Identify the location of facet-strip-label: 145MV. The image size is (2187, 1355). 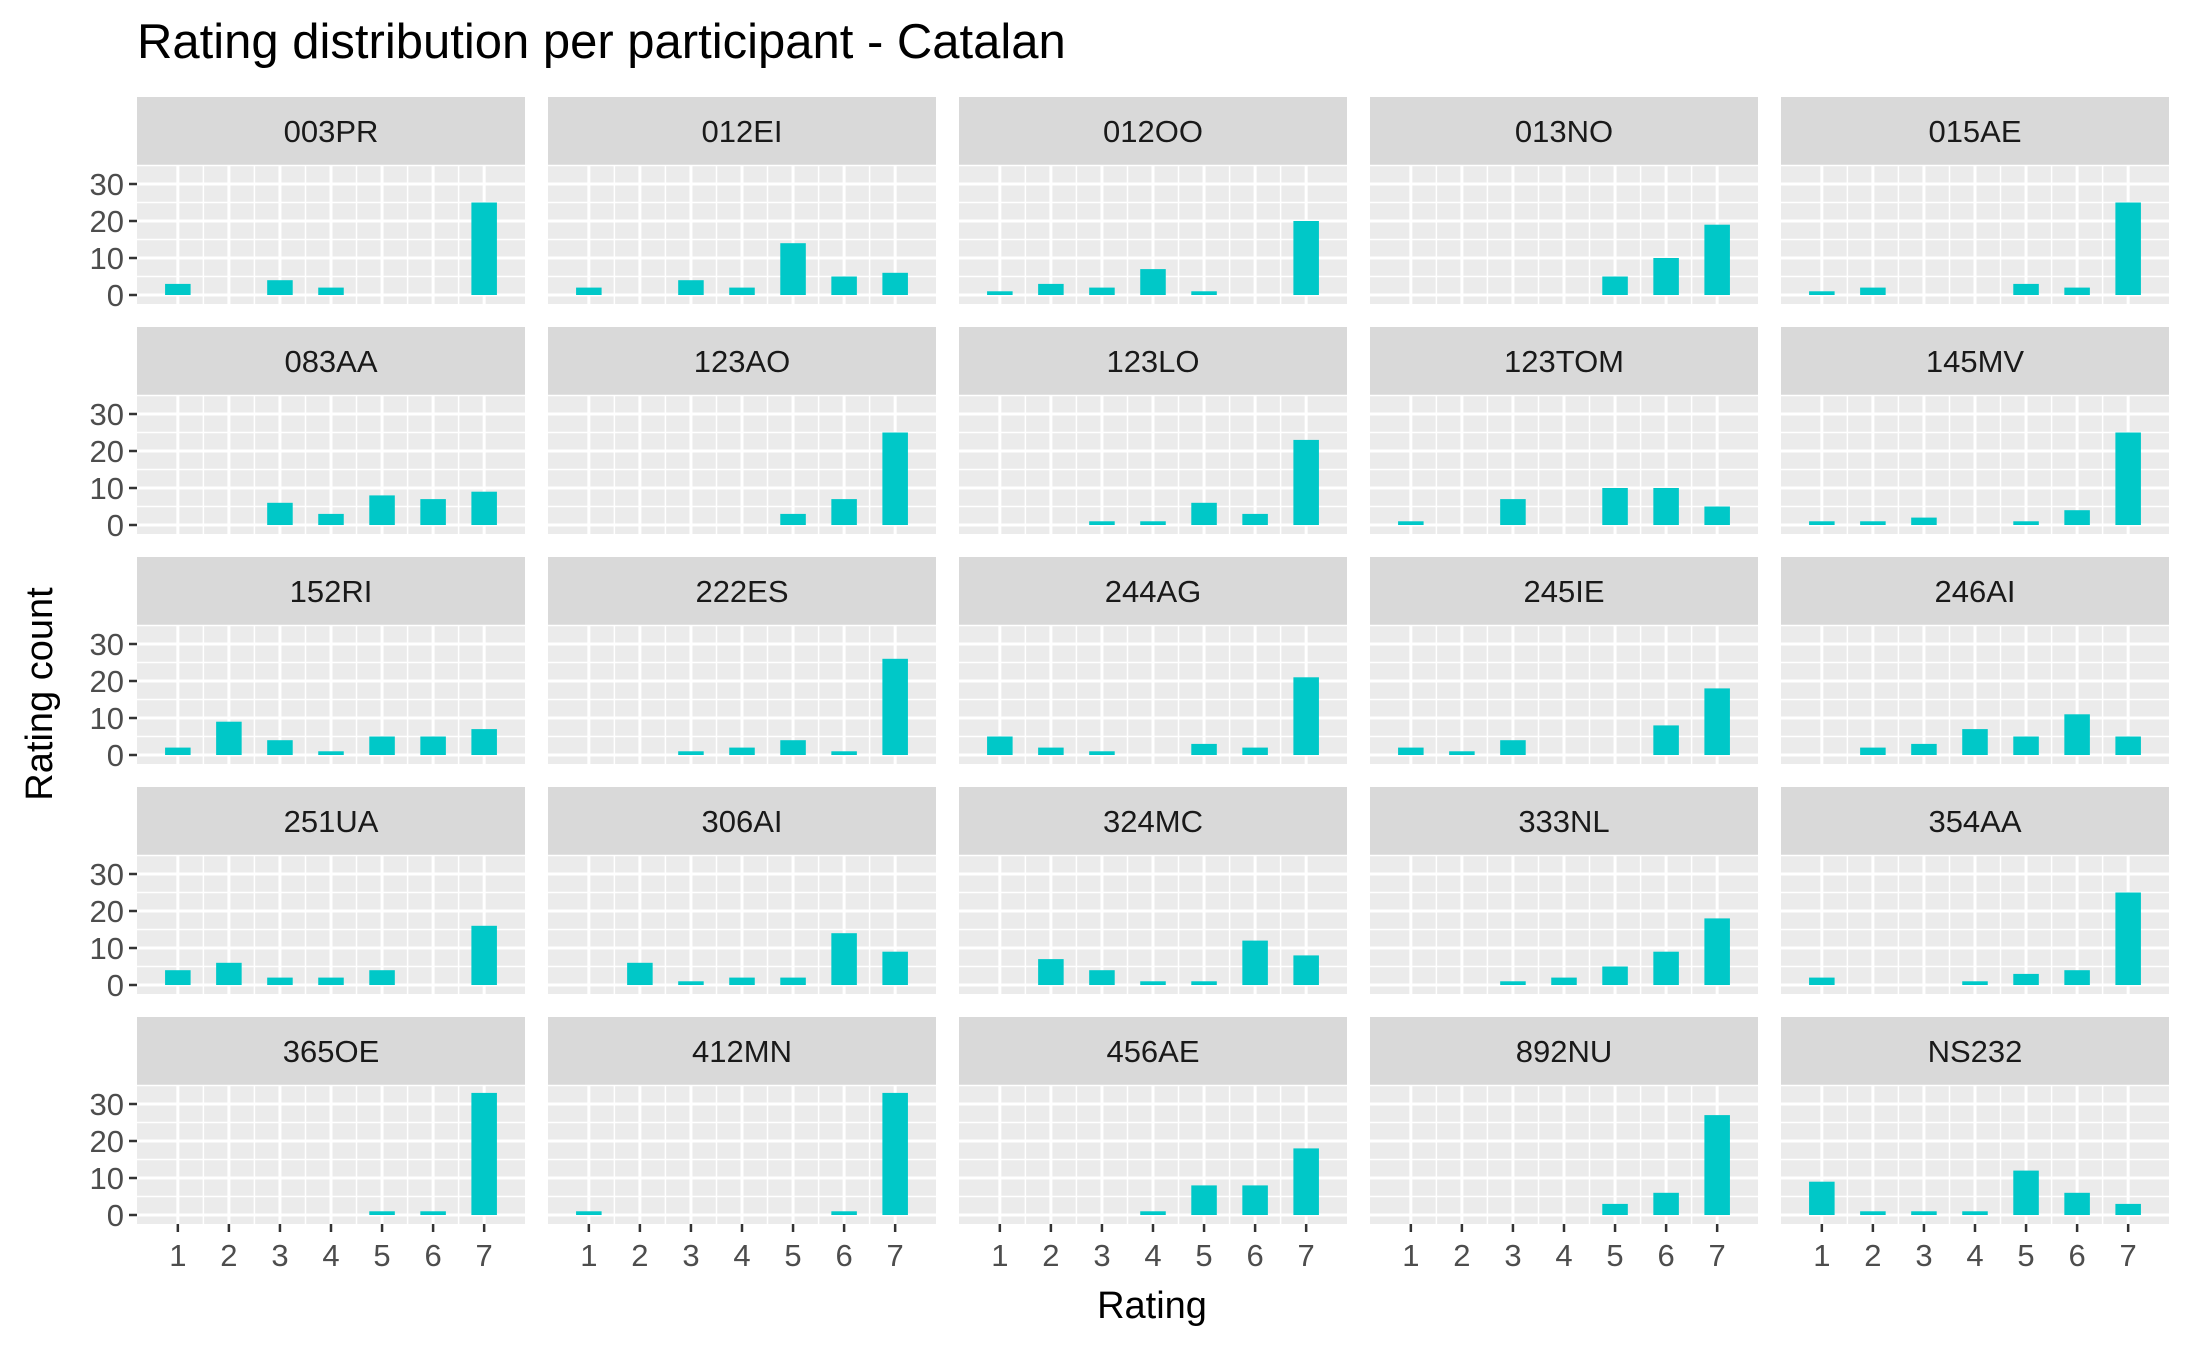
(1975, 361).